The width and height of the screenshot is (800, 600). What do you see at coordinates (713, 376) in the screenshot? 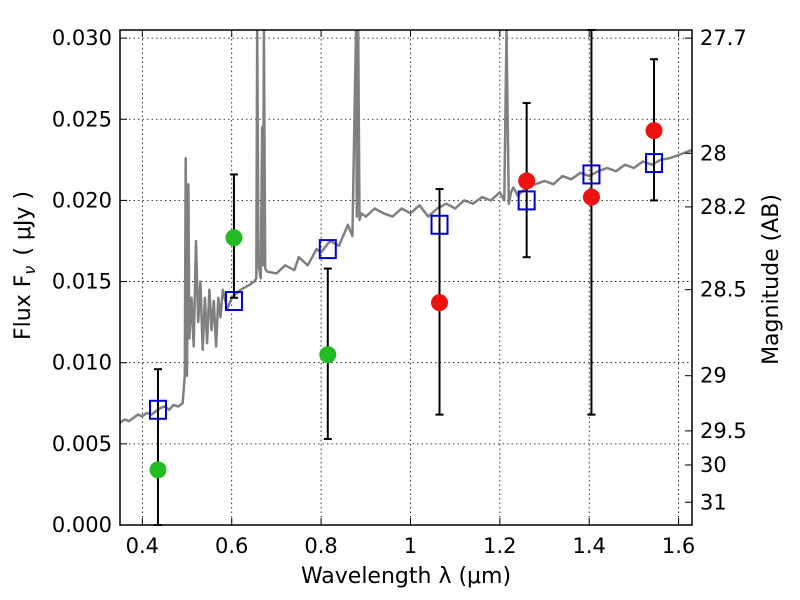
I see `y2-tick-label: 29` at bounding box center [713, 376].